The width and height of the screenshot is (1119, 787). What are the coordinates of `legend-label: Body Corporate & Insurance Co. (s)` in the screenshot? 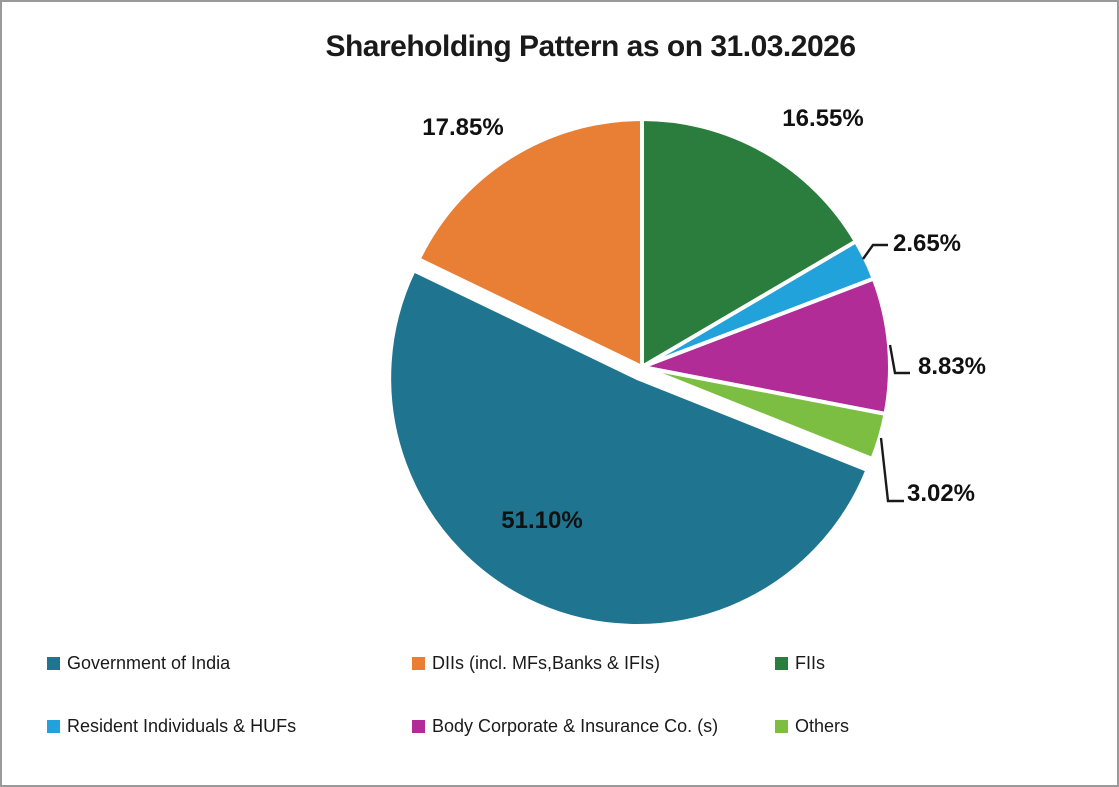 It's located at (575, 725).